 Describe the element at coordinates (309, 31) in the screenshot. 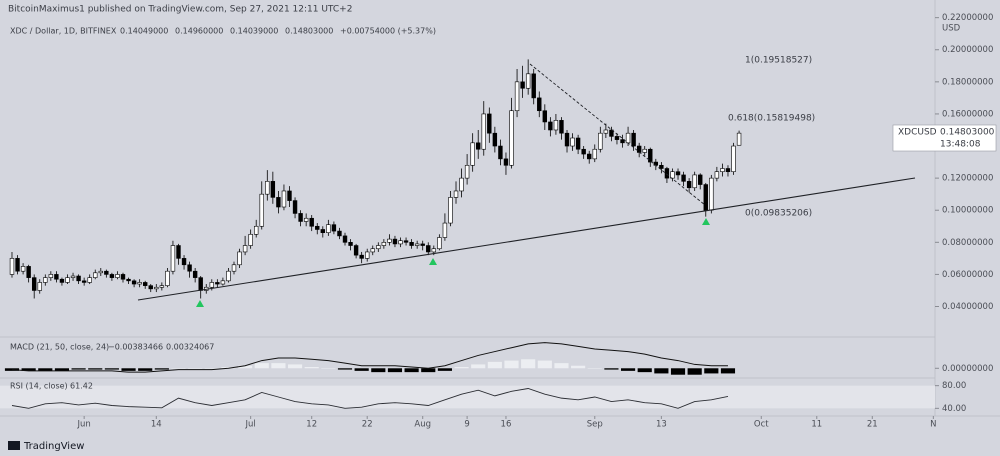

I see `ohlc-close: 0.14803000` at that location.